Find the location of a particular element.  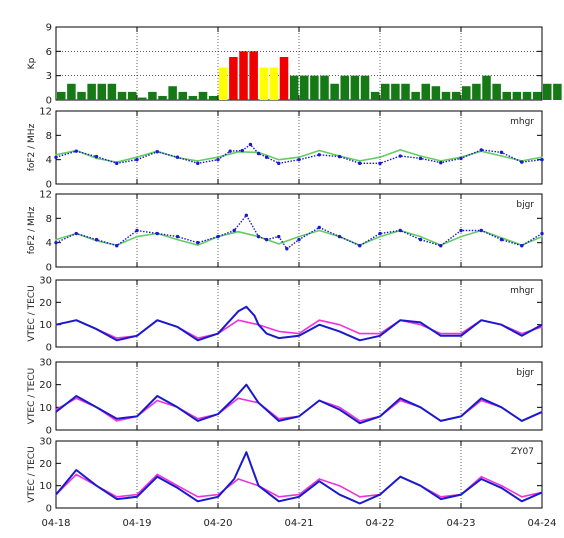

x-tick-label: 04-19 is located at coordinates (136, 523).